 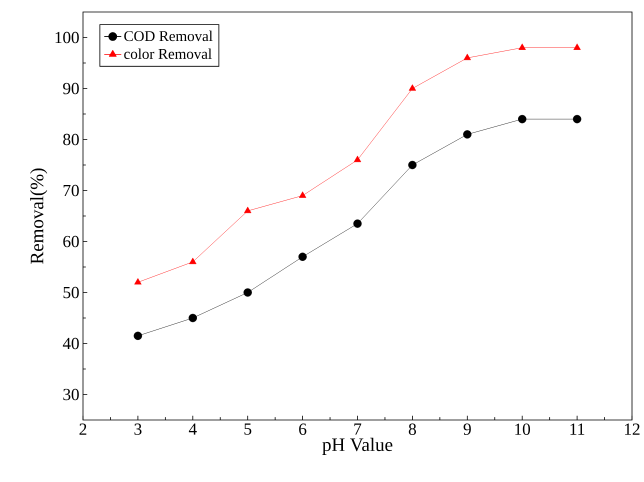 What do you see at coordinates (248, 429) in the screenshot?
I see `x-tick-label: 5` at bounding box center [248, 429].